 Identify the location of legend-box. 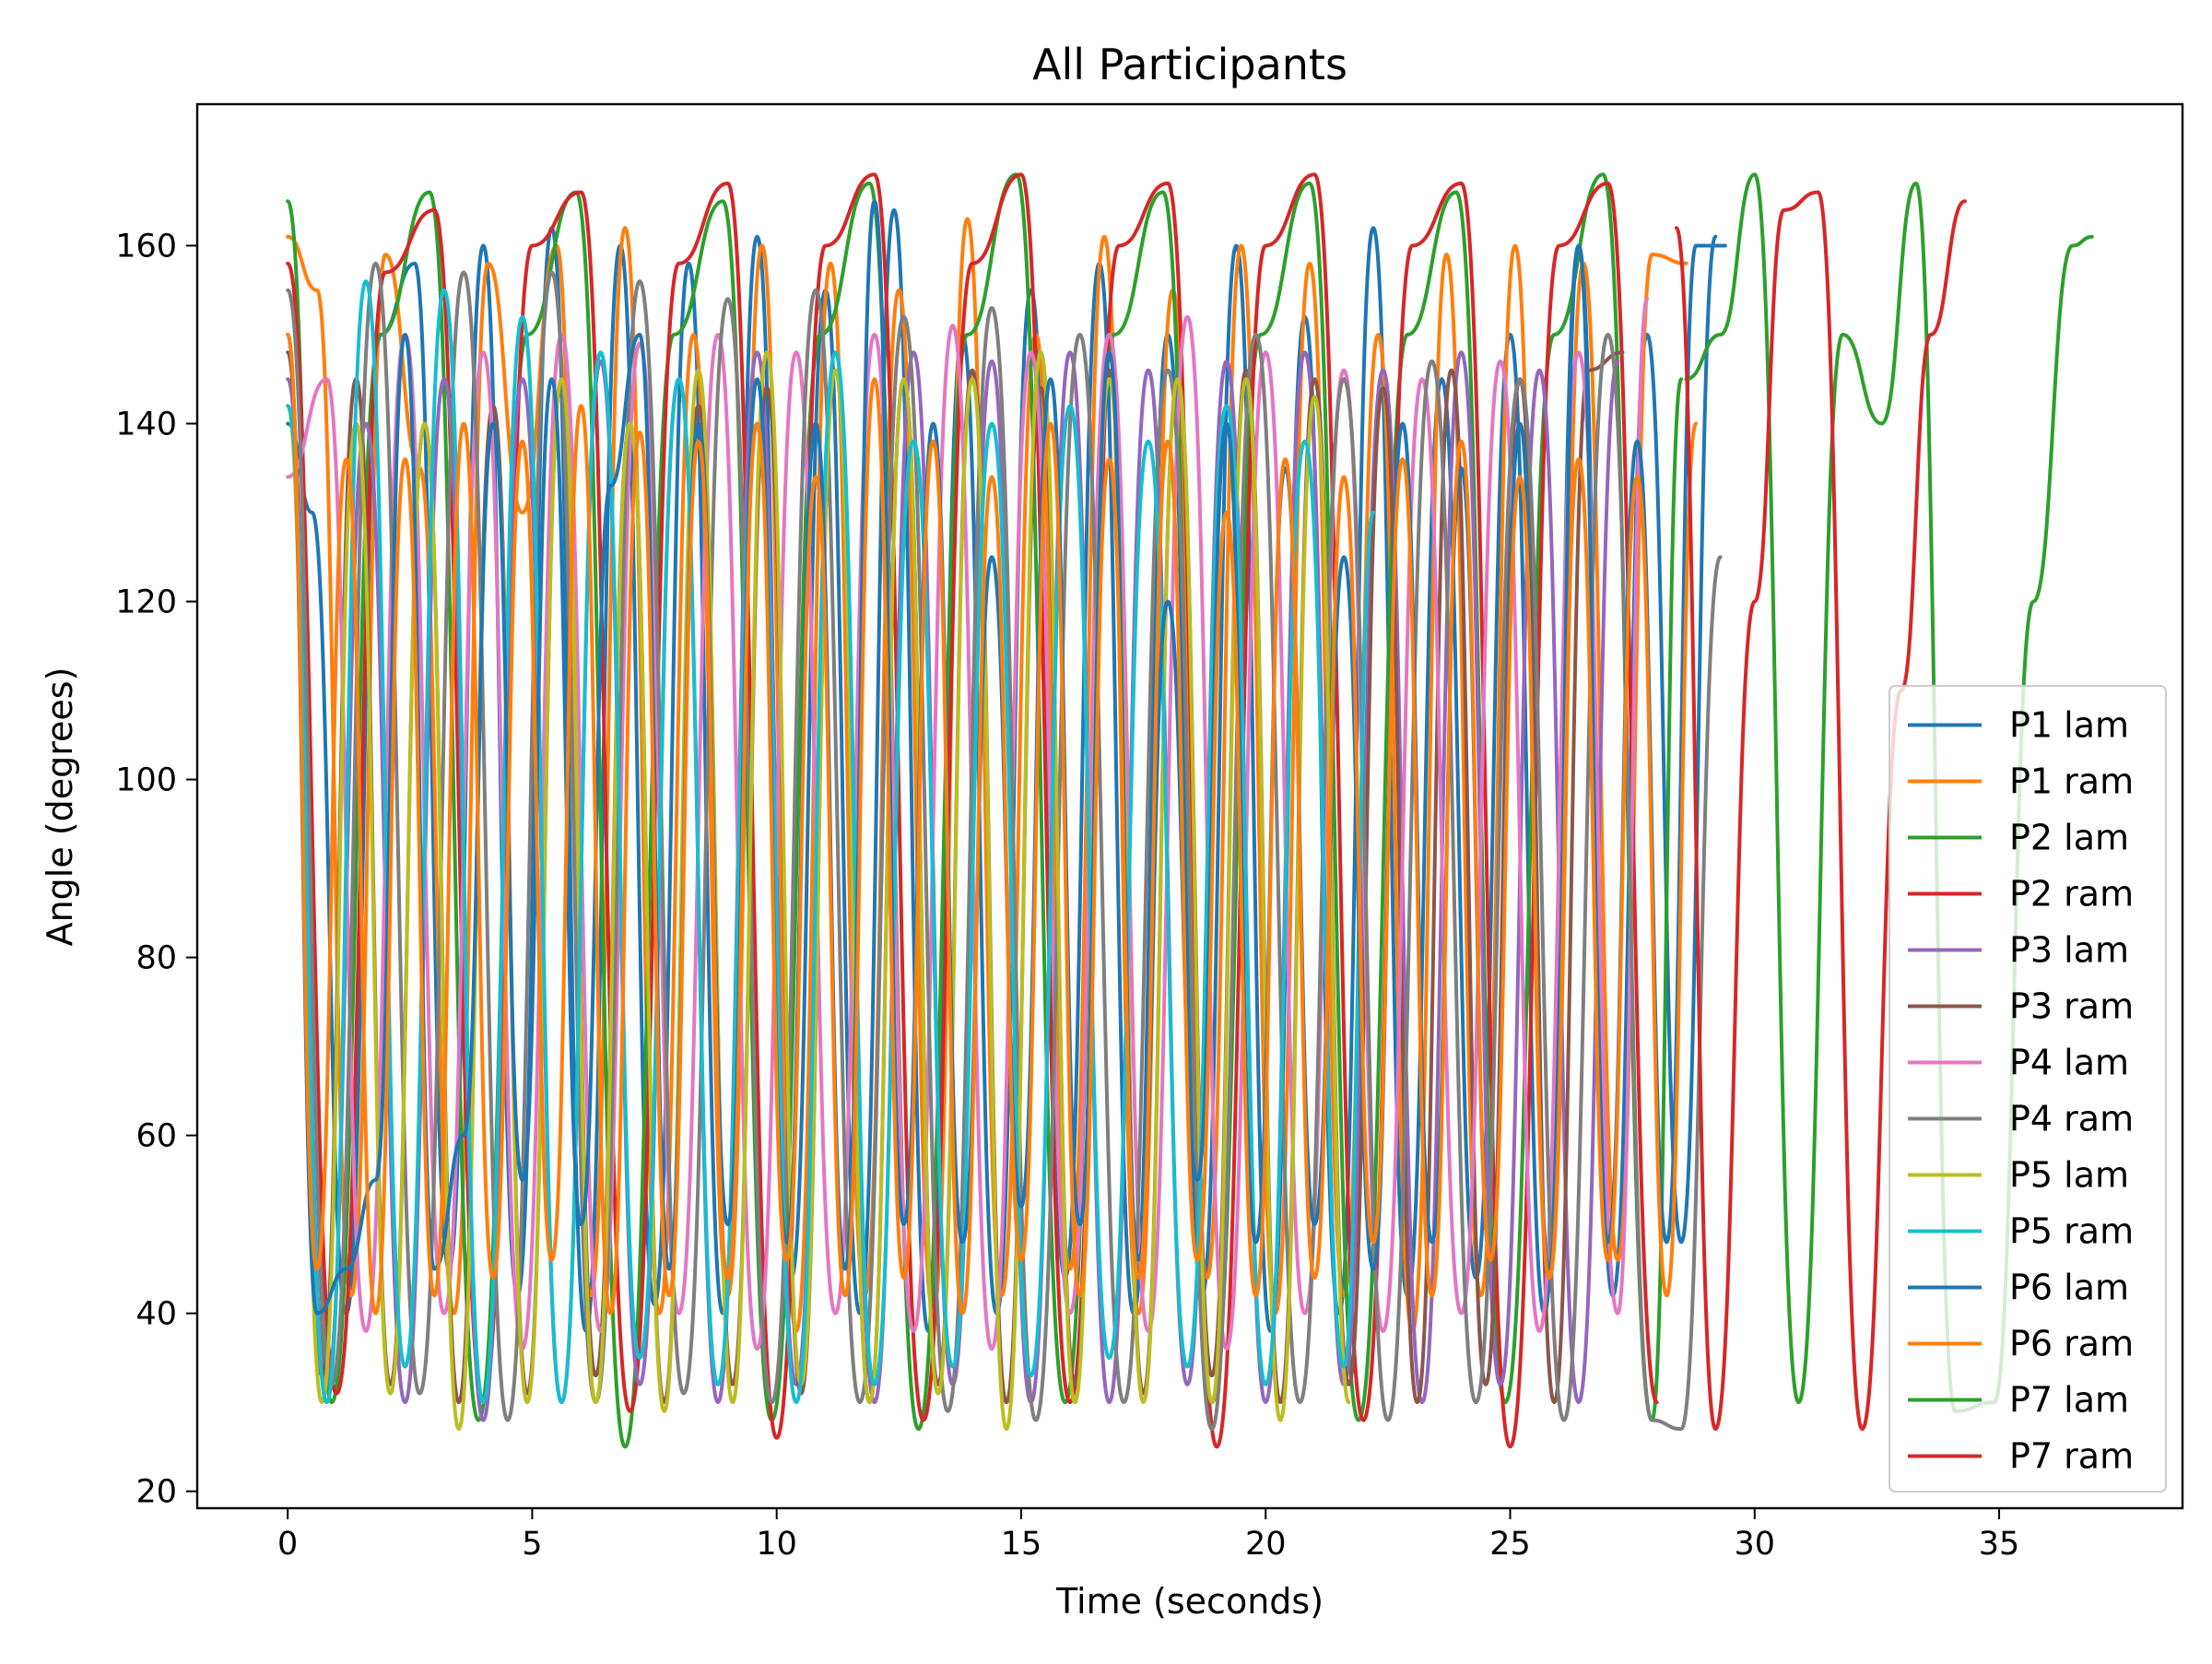
(2027, 1089).